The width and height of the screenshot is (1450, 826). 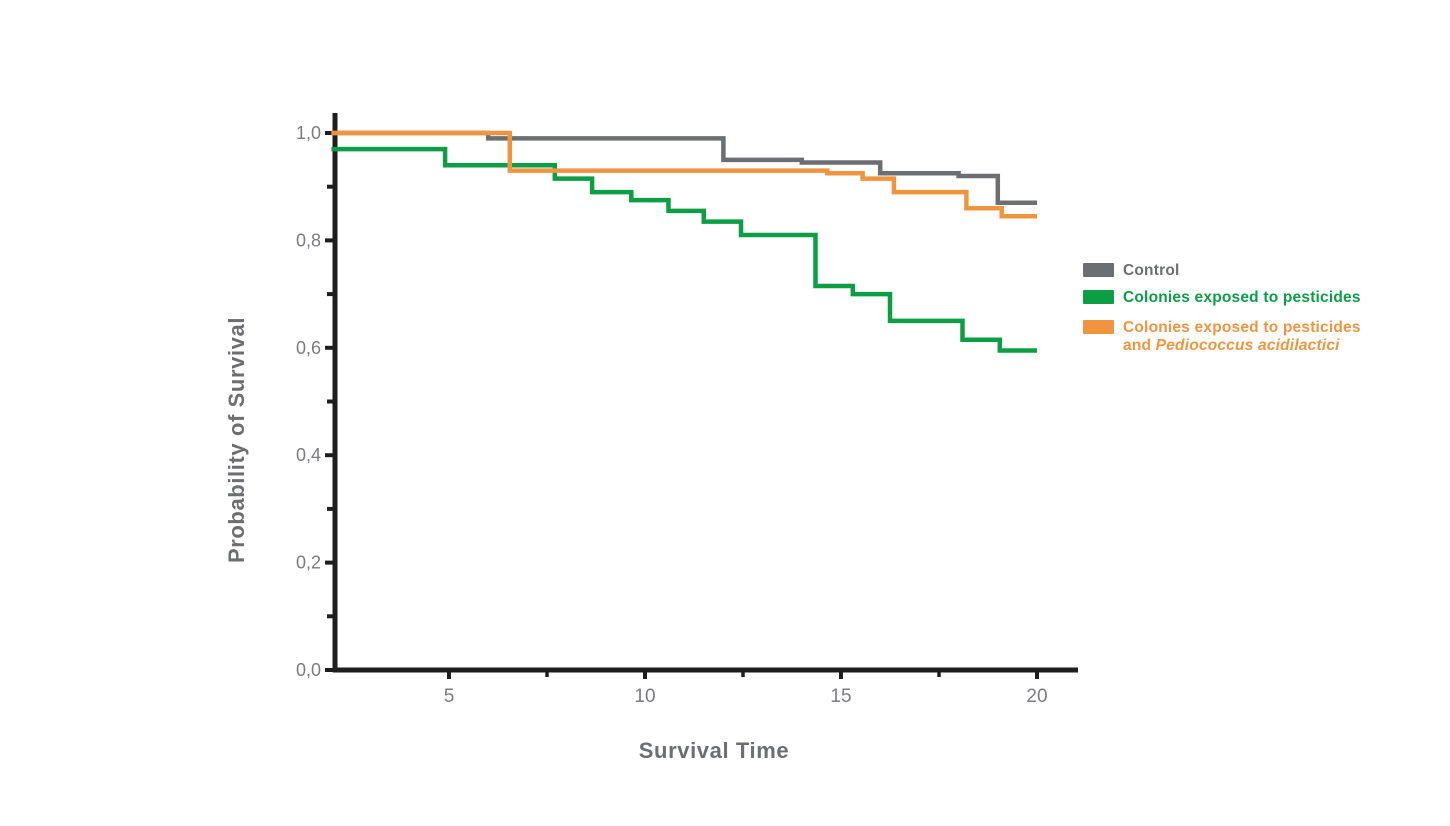 What do you see at coordinates (840, 696) in the screenshot?
I see `x-tick-label: 15` at bounding box center [840, 696].